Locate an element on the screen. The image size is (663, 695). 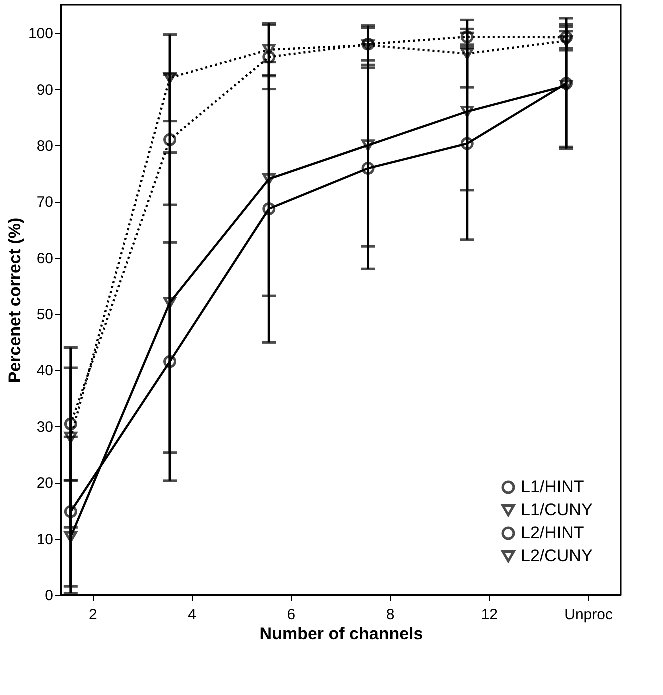
y-tick-label: 0 is located at coordinates (49, 596).